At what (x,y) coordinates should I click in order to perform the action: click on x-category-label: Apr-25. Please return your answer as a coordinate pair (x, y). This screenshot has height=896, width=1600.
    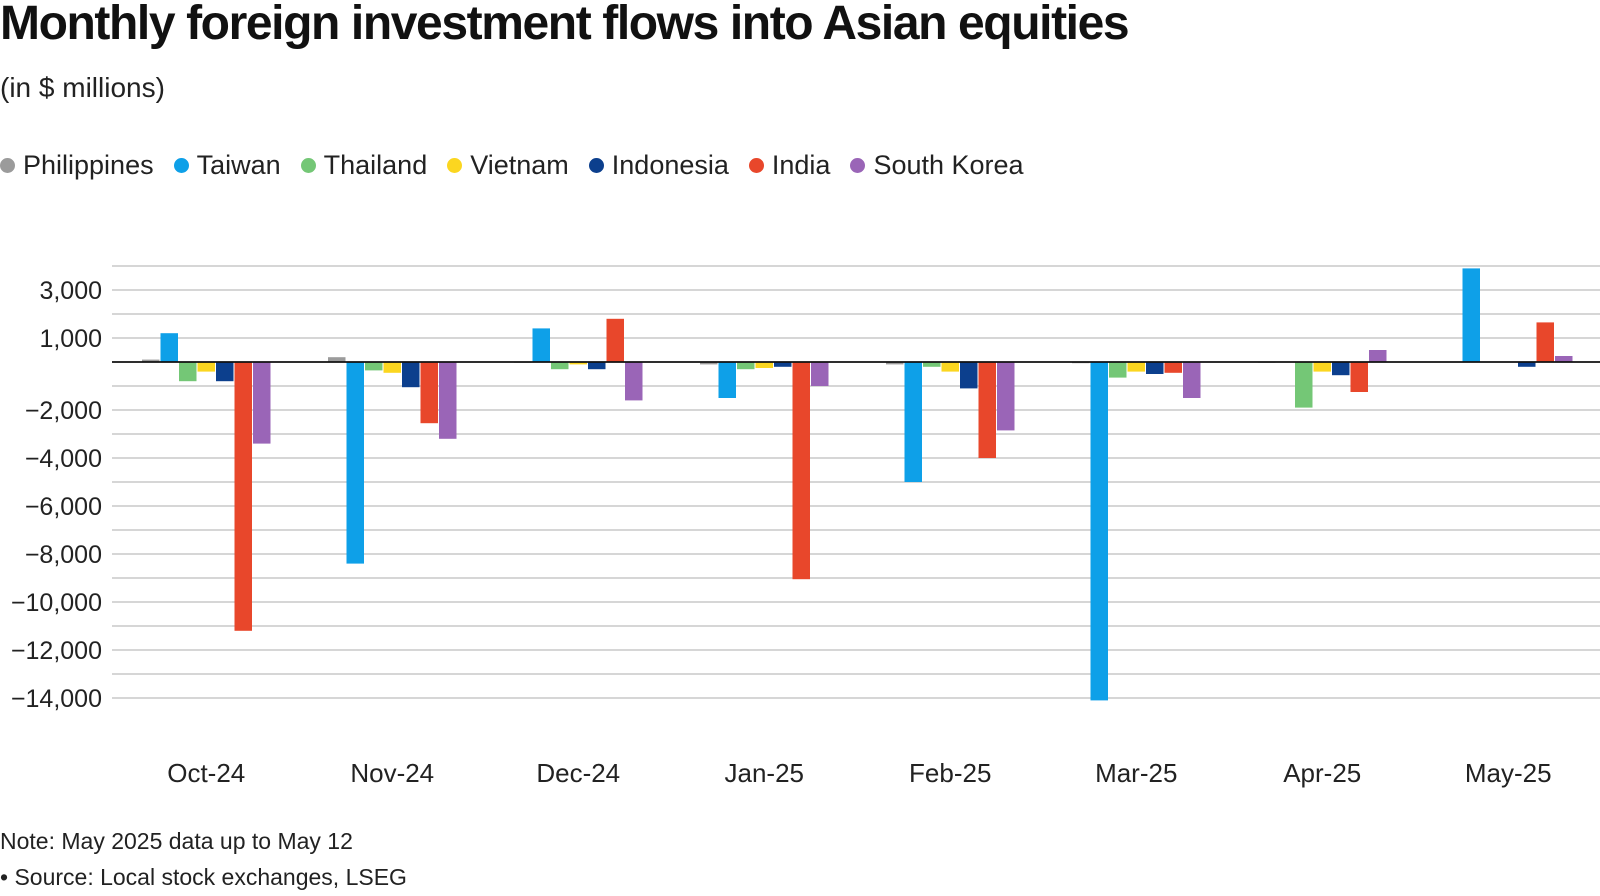
    Looking at the image, I should click on (1322, 773).